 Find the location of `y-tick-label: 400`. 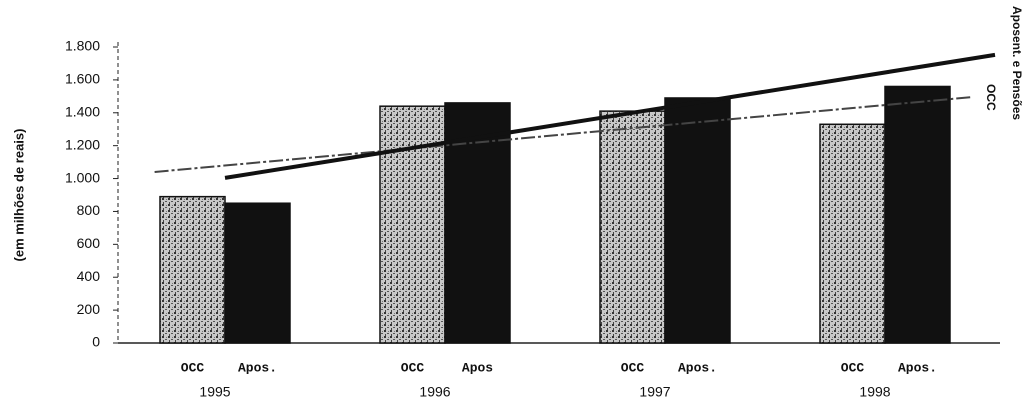

y-tick-label: 400 is located at coordinates (89, 276).